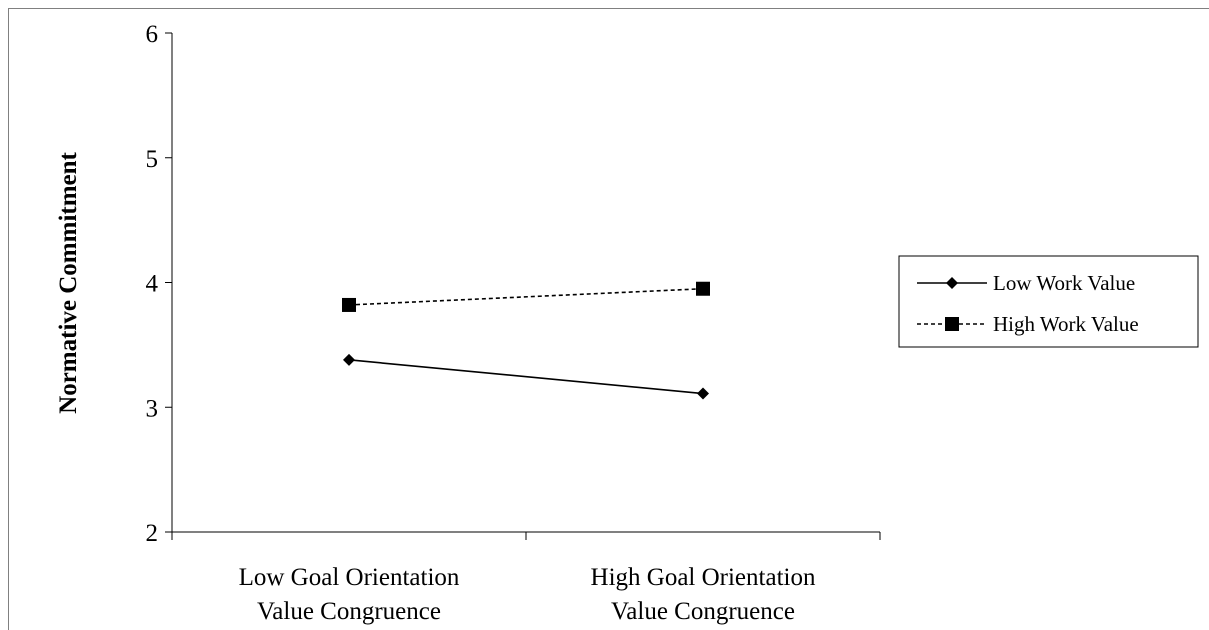  I want to click on series-low-work-value, so click(526, 376).